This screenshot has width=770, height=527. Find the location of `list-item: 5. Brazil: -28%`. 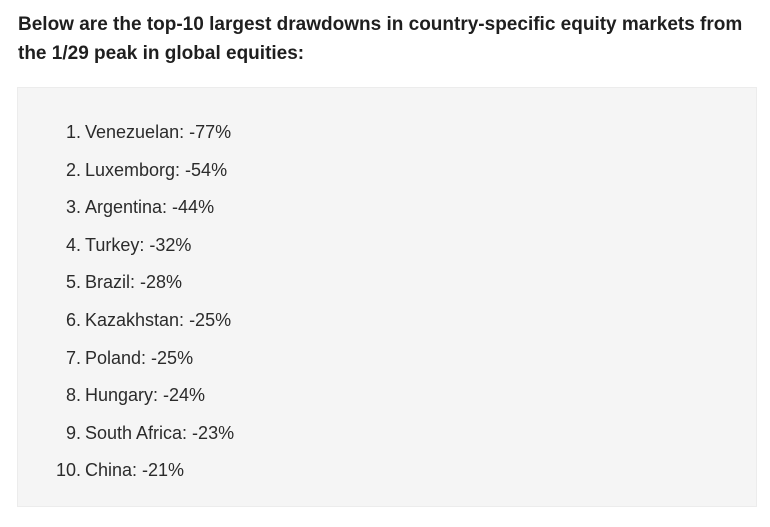

list-item: 5. Brazil: -28% is located at coordinates (387, 288).